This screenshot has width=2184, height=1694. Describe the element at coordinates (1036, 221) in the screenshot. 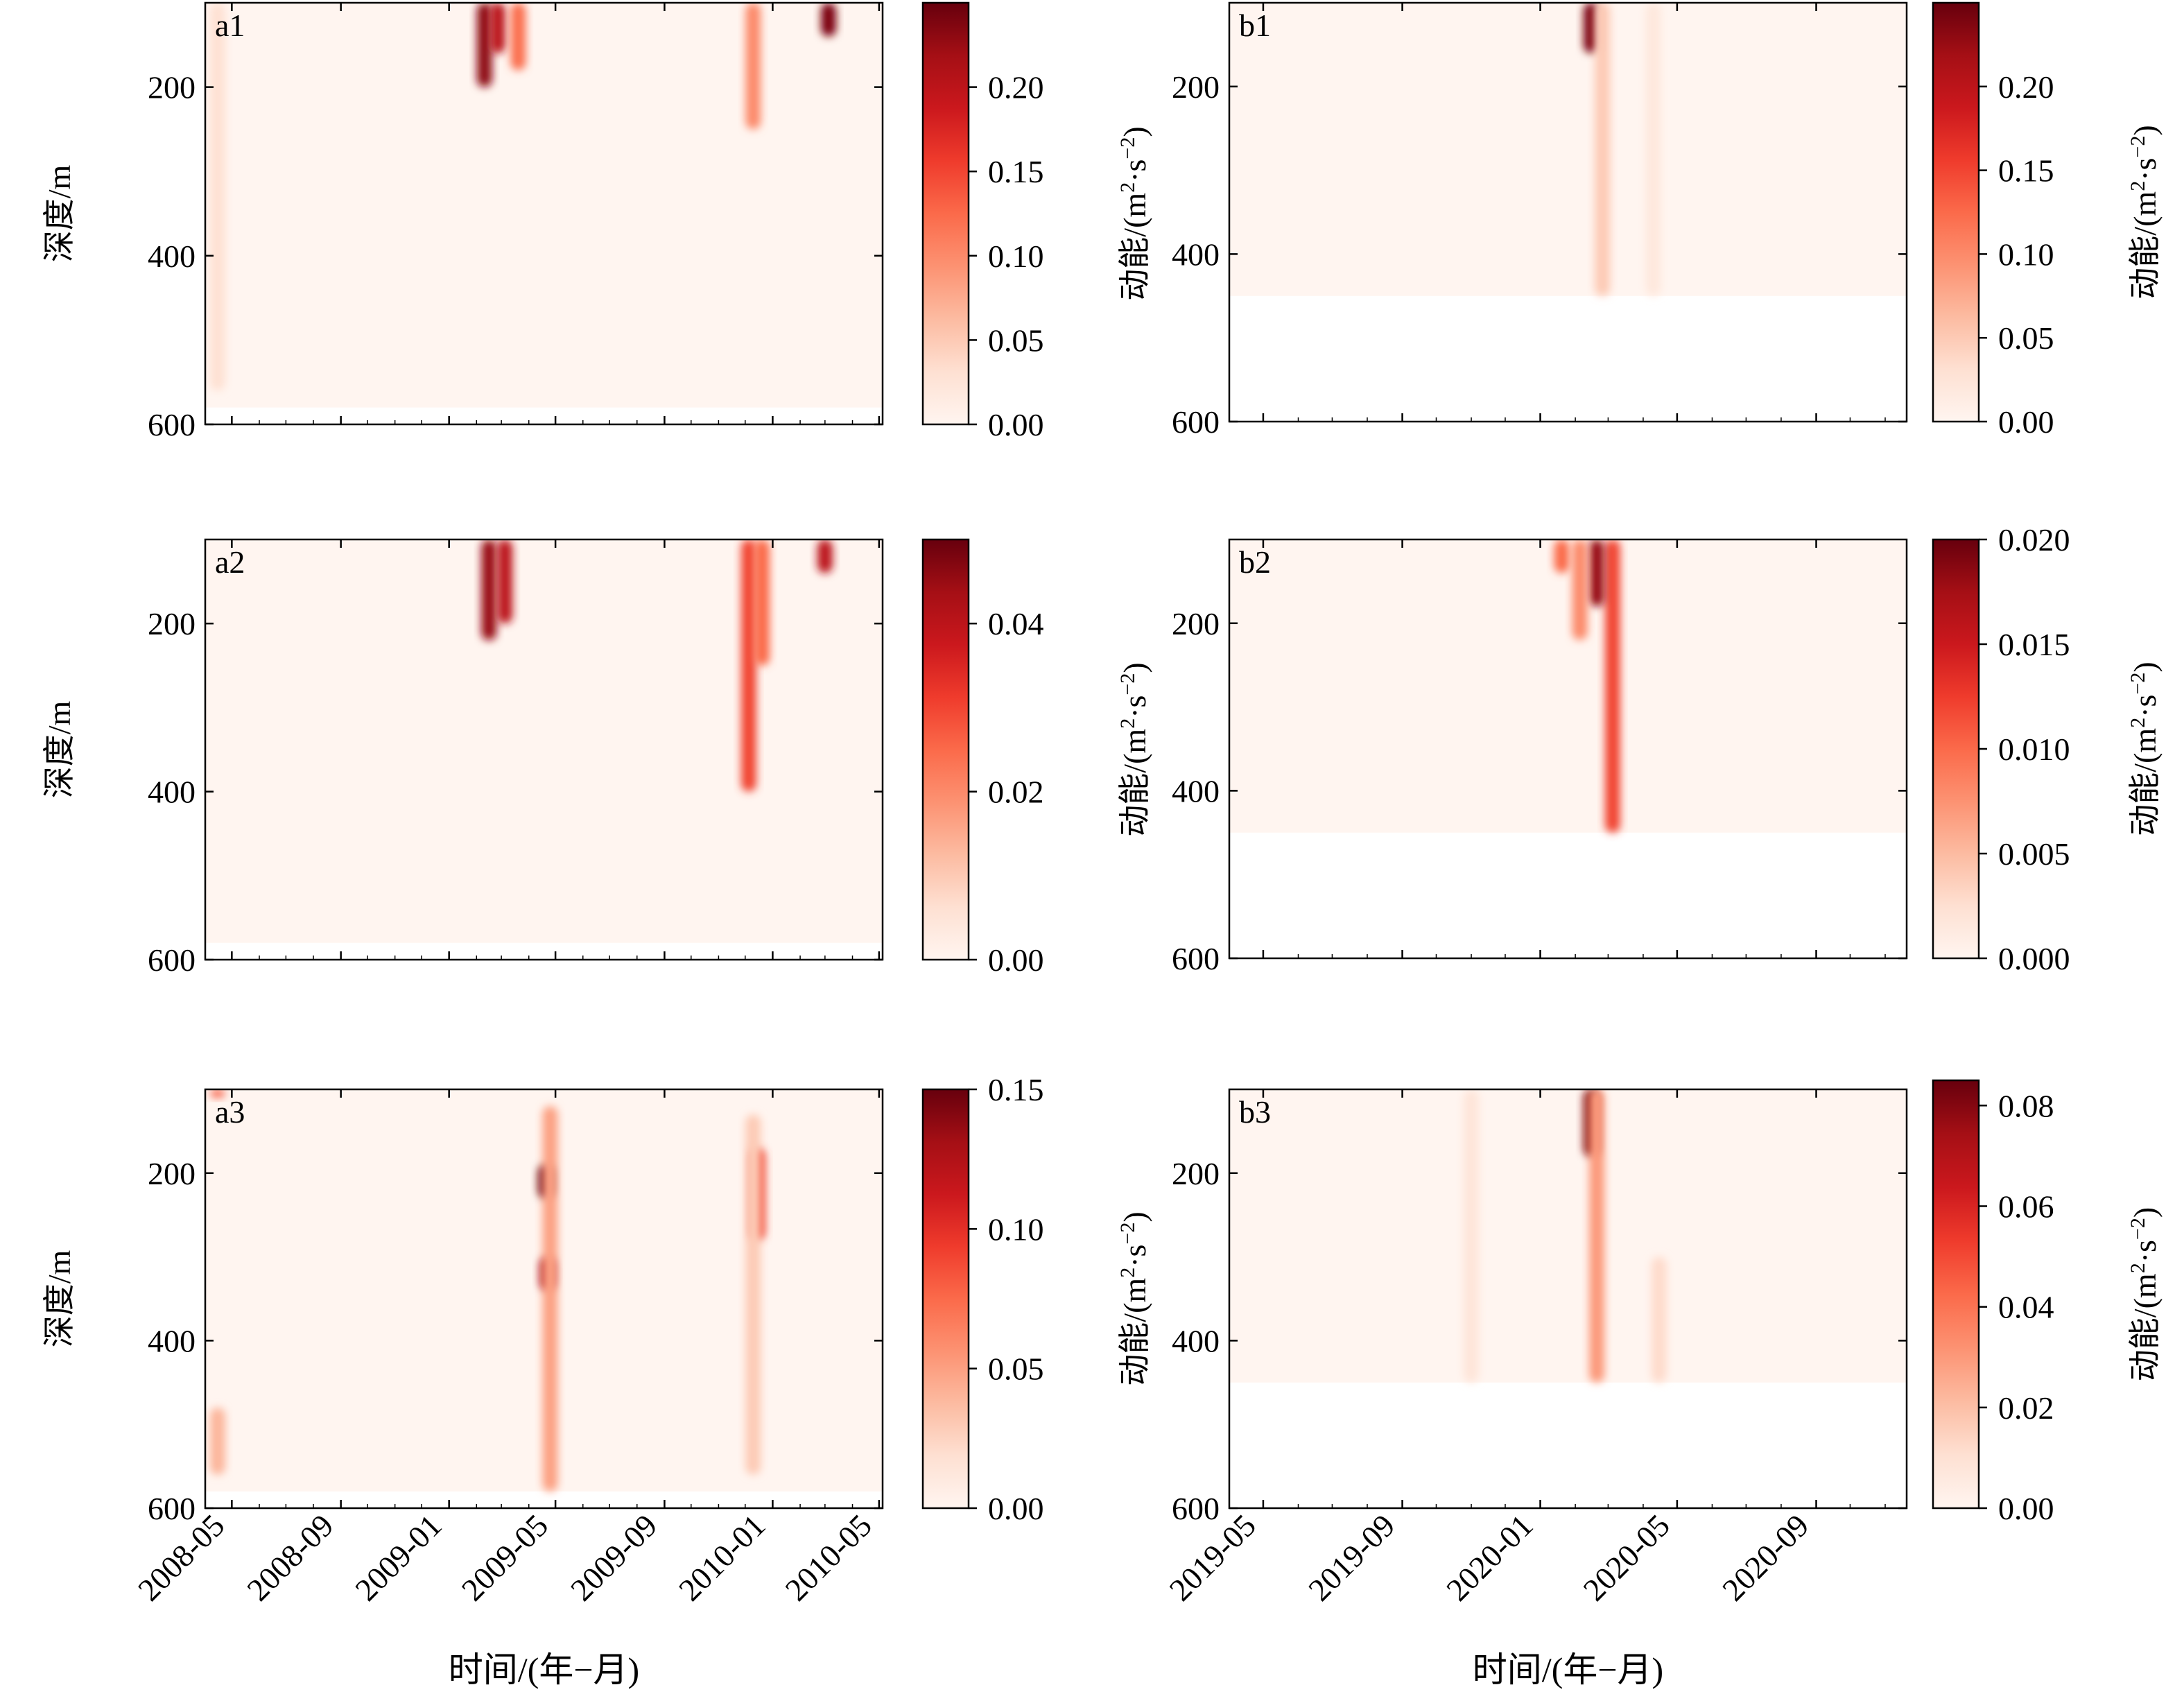

I see `colorbar-a1: 0.00 0.05 0.10 0.15 0.20 动能/(m2·s−2)` at that location.